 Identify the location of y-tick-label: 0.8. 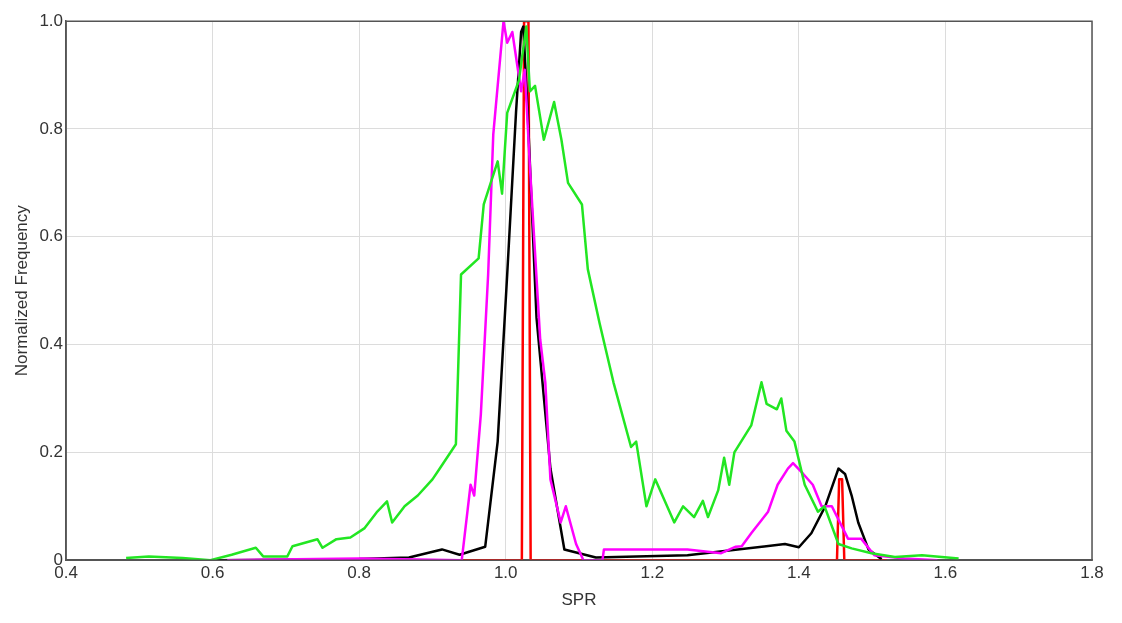
(51, 128).